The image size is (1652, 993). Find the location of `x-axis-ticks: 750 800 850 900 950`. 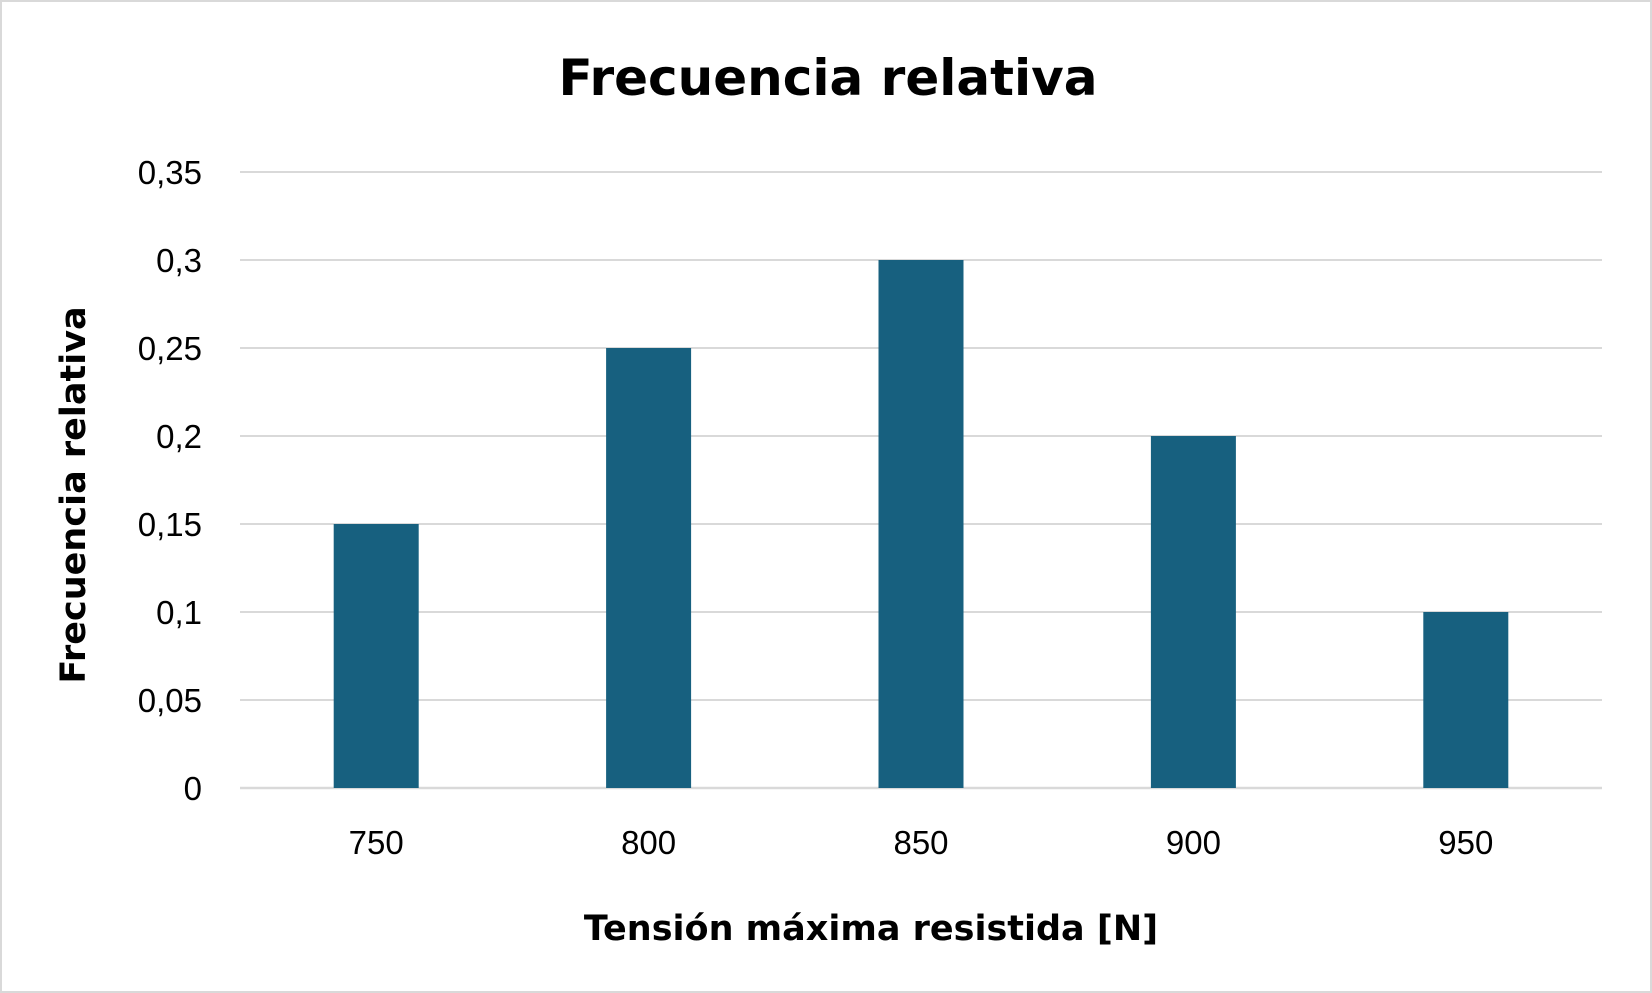

x-axis-ticks: 750 800 850 900 950 is located at coordinates (921, 842).